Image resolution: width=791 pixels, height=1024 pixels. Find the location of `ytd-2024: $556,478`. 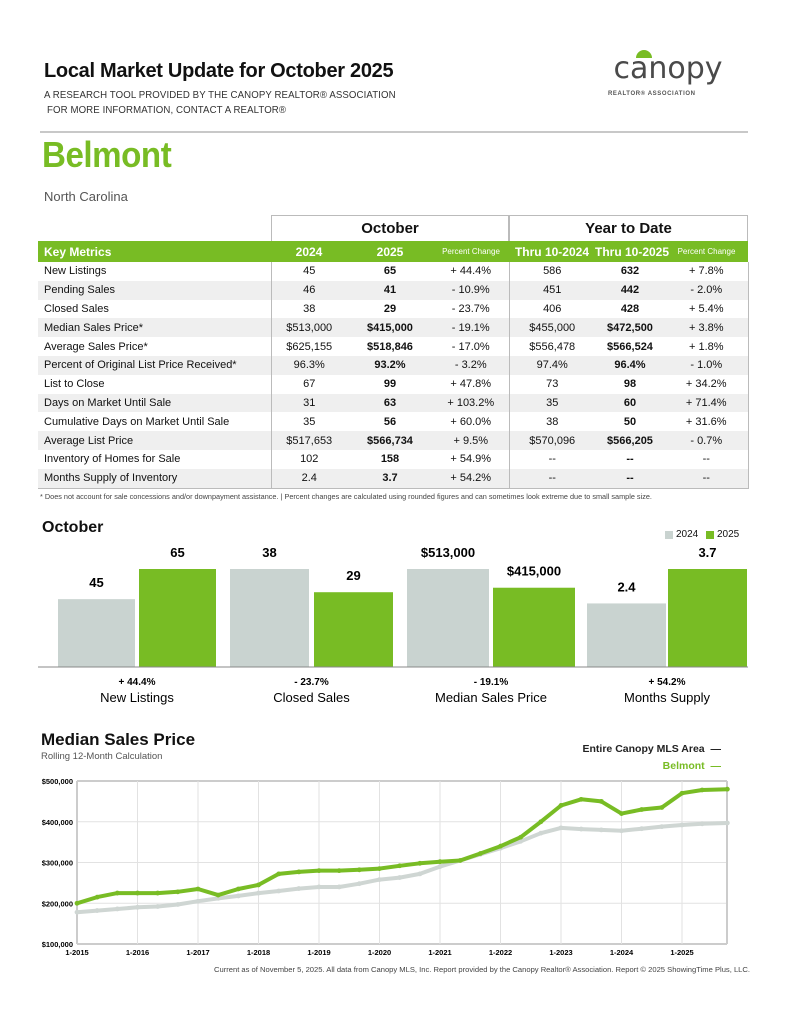

ytd-2024: $556,478 is located at coordinates (551, 346).